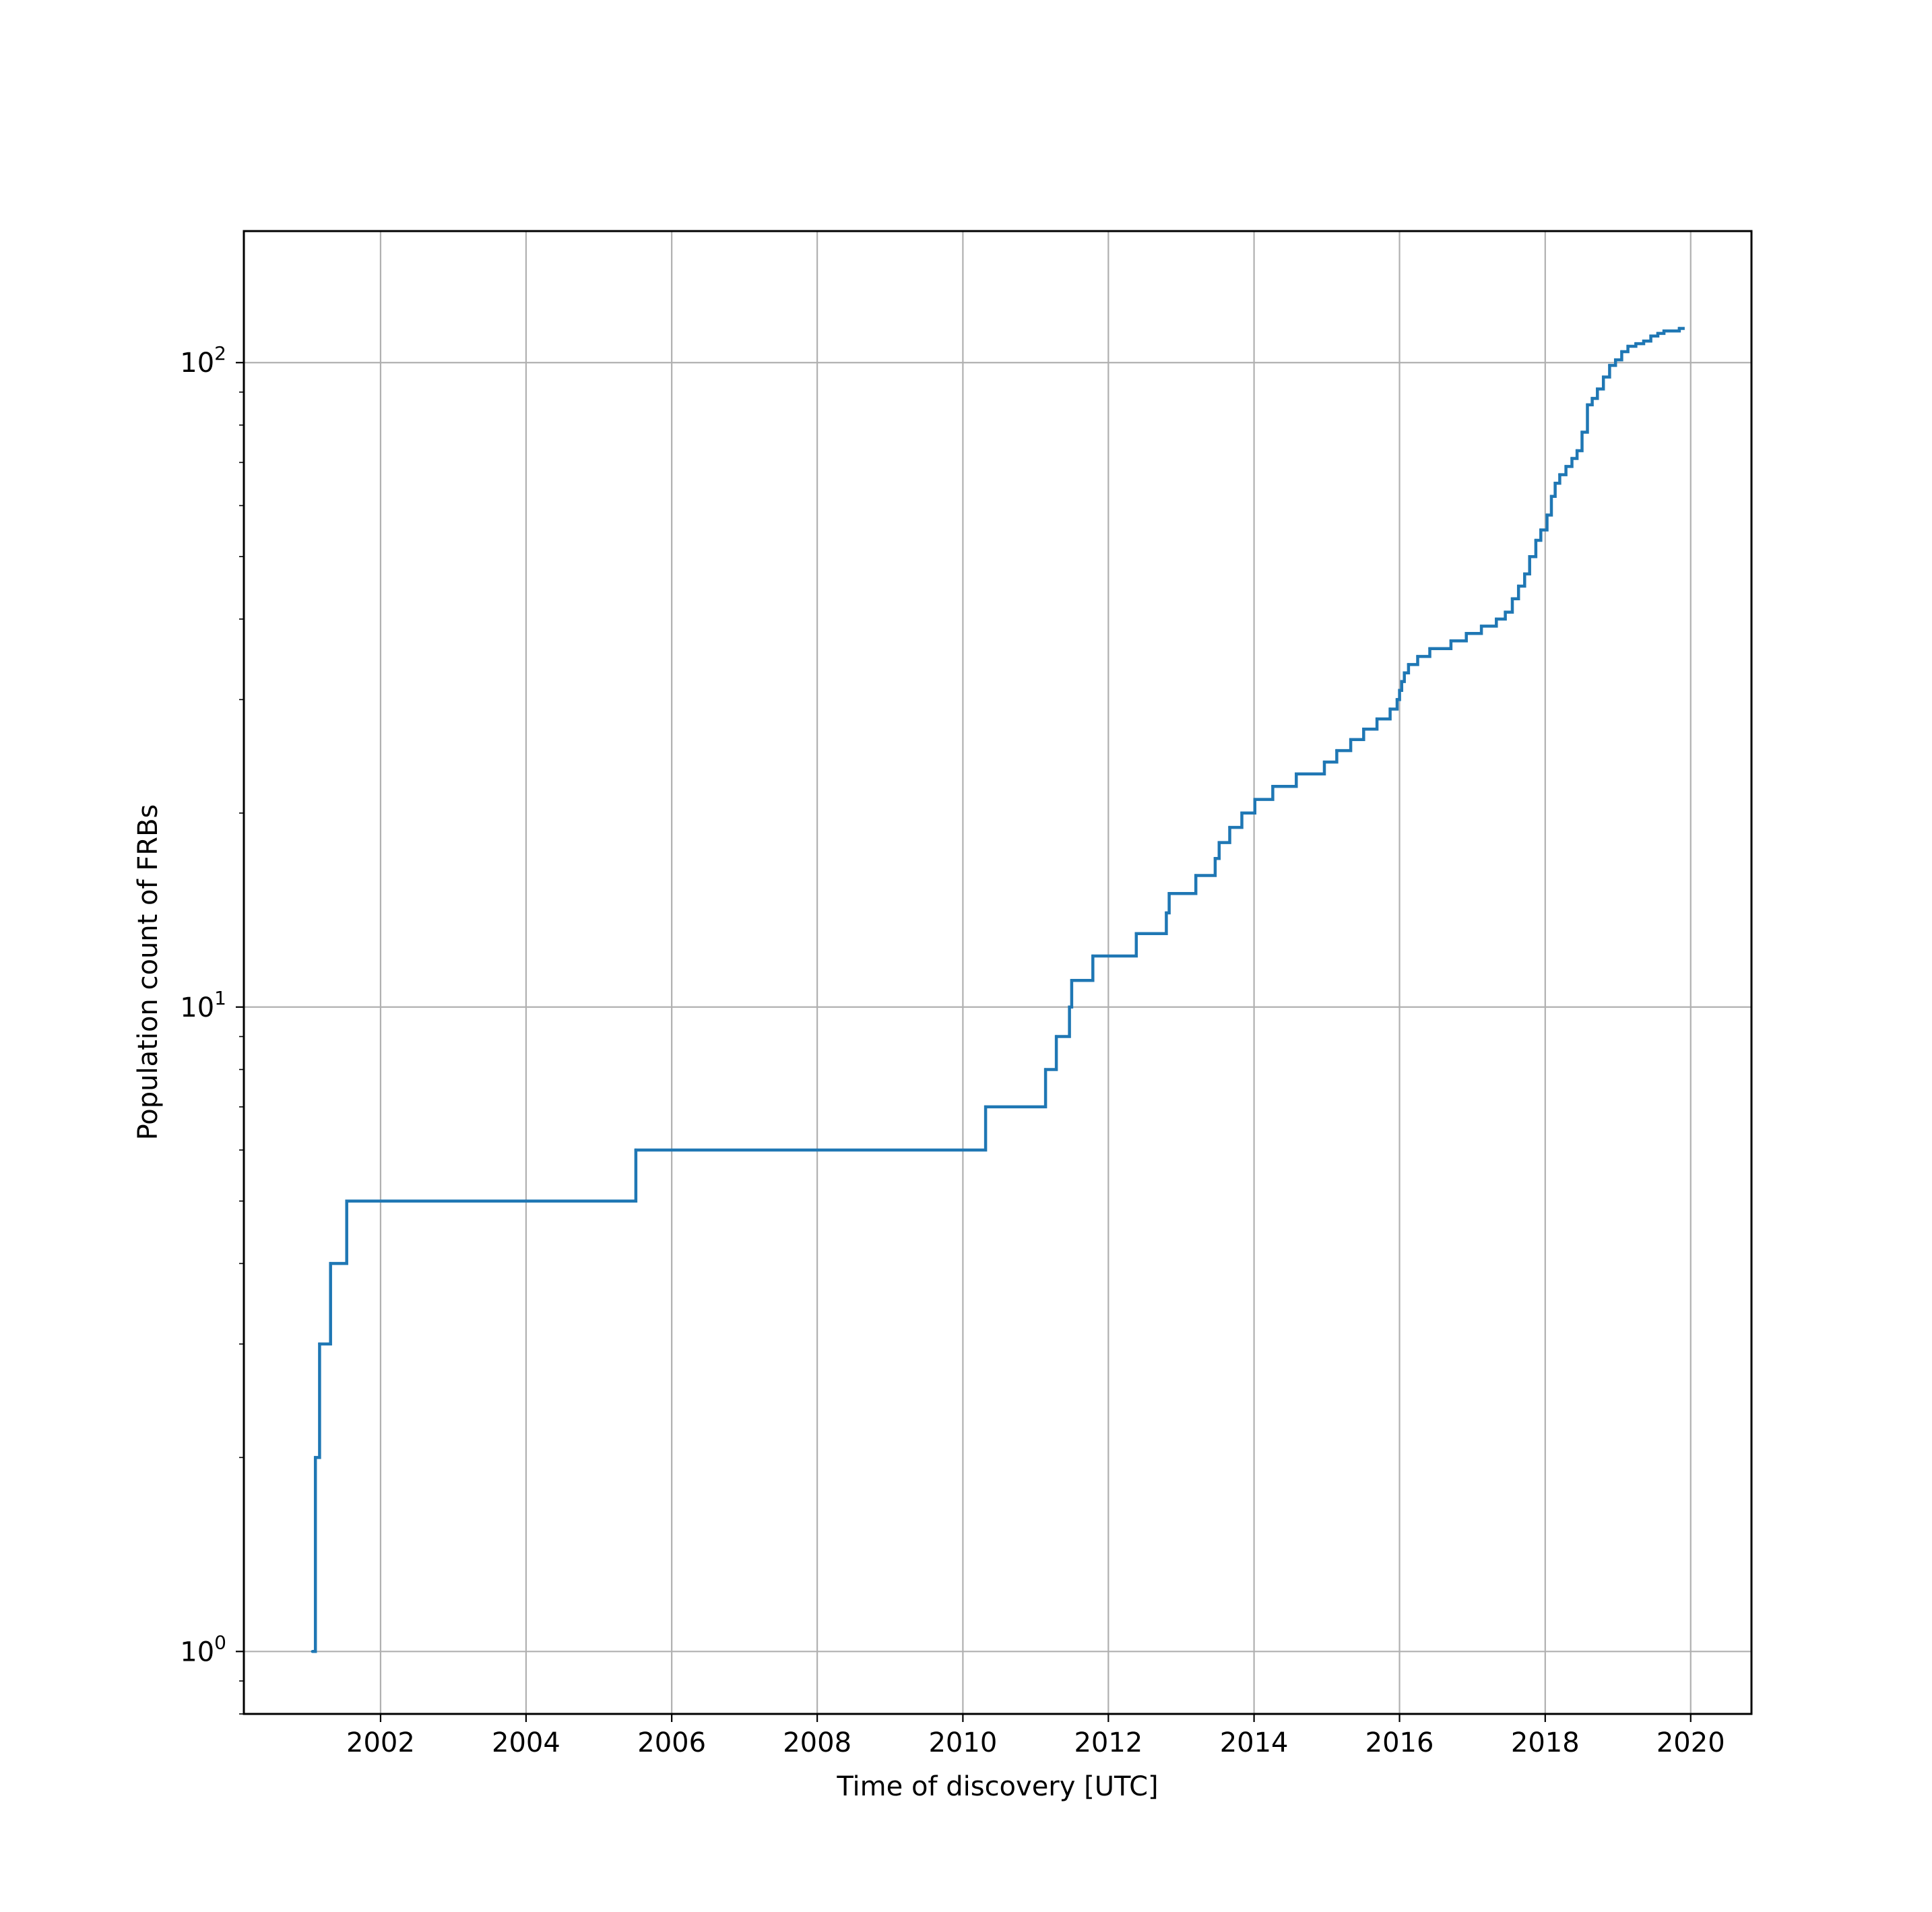 Image resolution: width=1932 pixels, height=1912 pixels. What do you see at coordinates (1545, 1742) in the screenshot?
I see `x-tick-label: 2018` at bounding box center [1545, 1742].